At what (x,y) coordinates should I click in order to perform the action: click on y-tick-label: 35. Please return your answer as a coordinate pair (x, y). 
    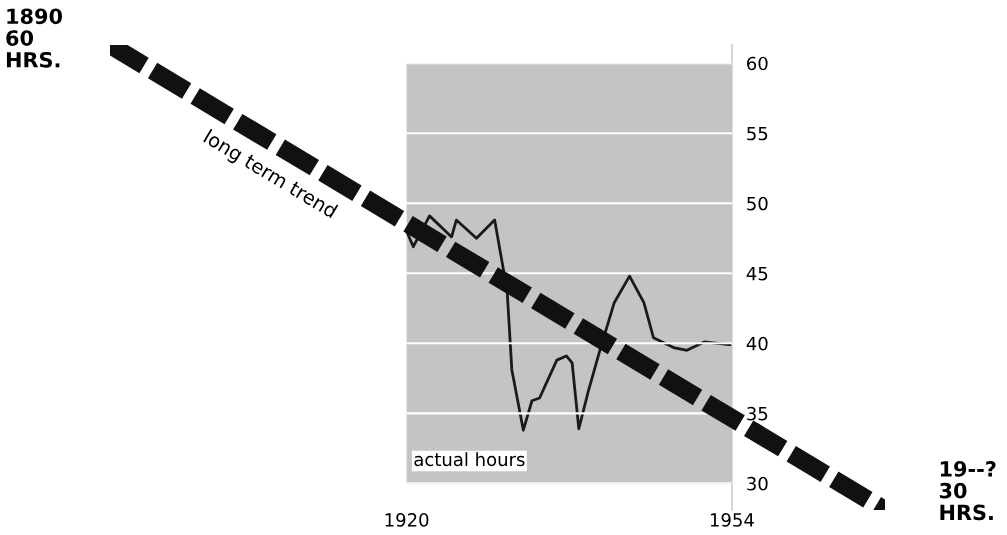
    Looking at the image, I should click on (757, 413).